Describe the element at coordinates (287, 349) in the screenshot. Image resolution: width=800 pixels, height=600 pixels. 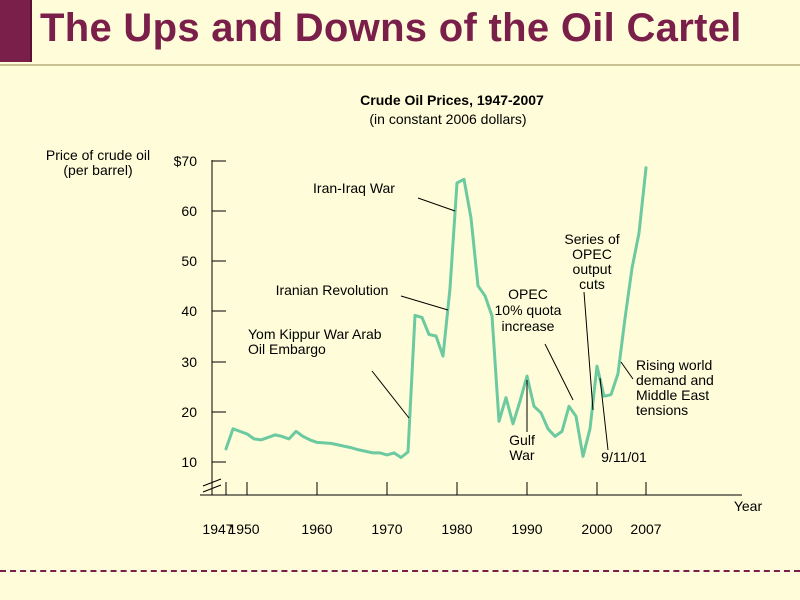
I see `annotation-label-line: Oil Embargo` at that location.